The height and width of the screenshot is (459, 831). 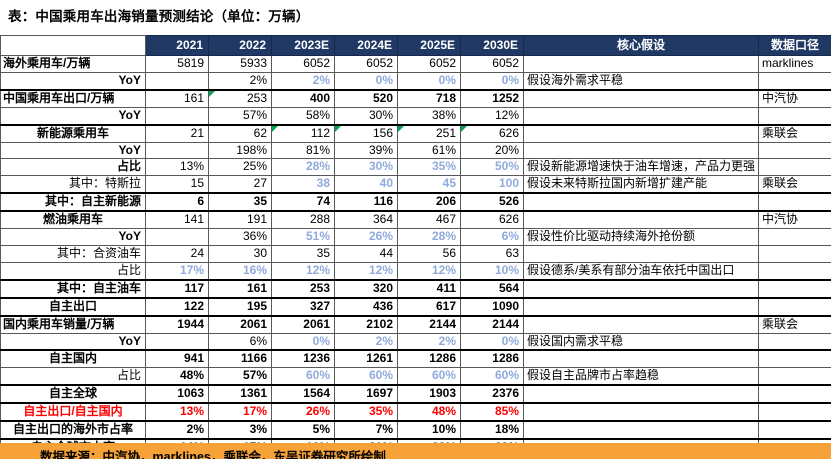 What do you see at coordinates (240, 116) in the screenshot?
I see `value-cell: 57%` at bounding box center [240, 116].